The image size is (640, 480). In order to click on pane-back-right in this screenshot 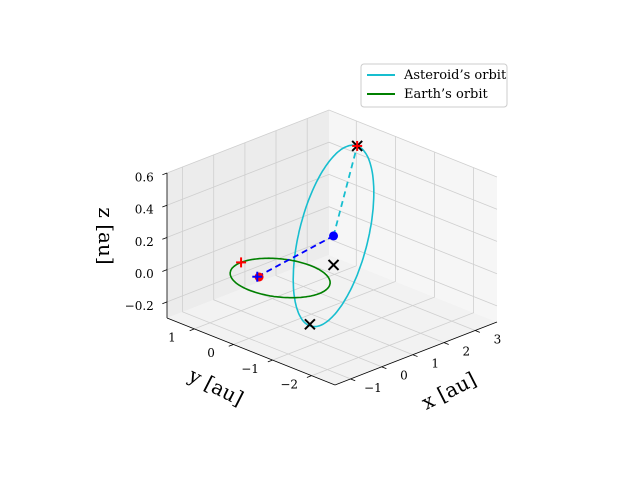, I will do `click(413, 216)`.